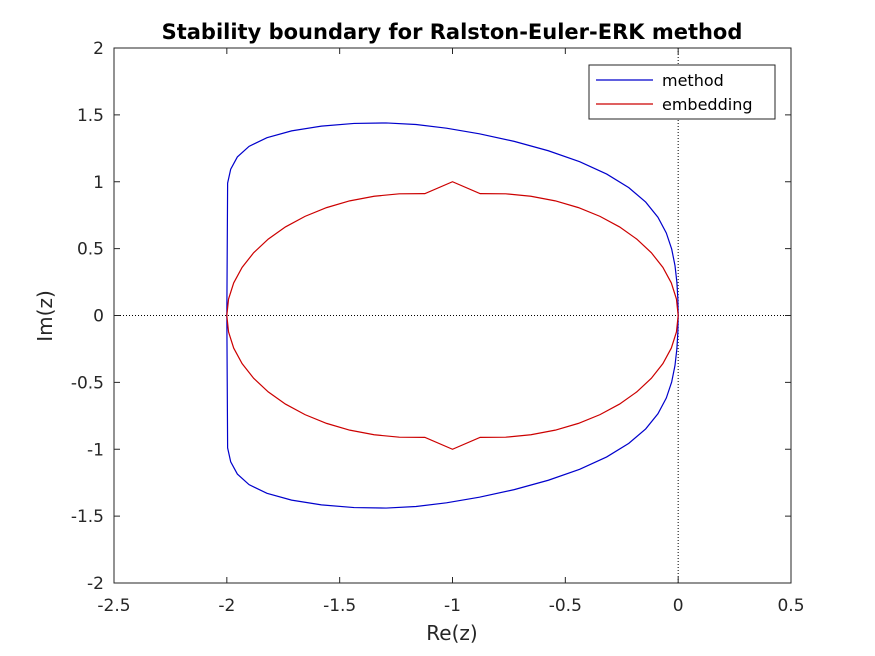 Image resolution: width=875 pixels, height=656 pixels. What do you see at coordinates (693, 80) in the screenshot?
I see `legend-label-method: method` at bounding box center [693, 80].